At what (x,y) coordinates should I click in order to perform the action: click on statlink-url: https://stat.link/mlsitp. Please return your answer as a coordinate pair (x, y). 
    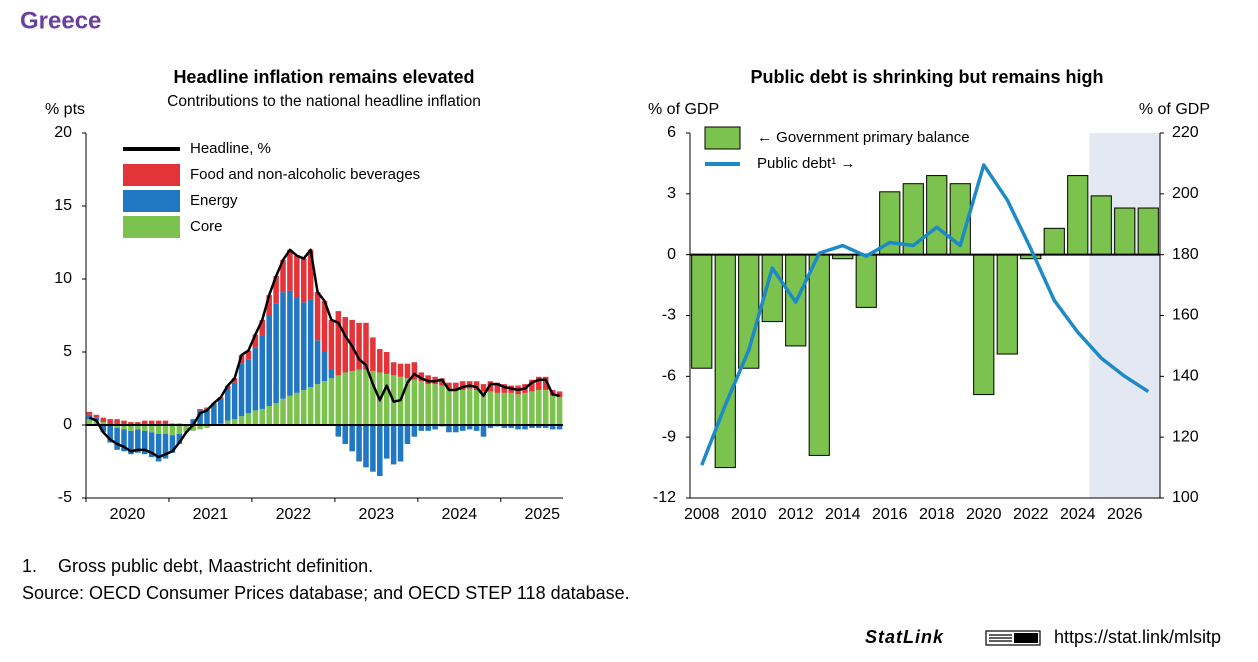
    Looking at the image, I should click on (1137, 637).